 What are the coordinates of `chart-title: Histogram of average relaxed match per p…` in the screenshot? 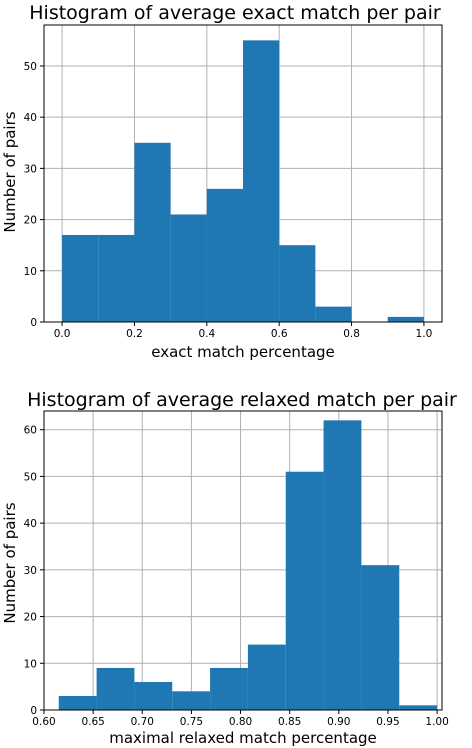 It's located at (242, 400).